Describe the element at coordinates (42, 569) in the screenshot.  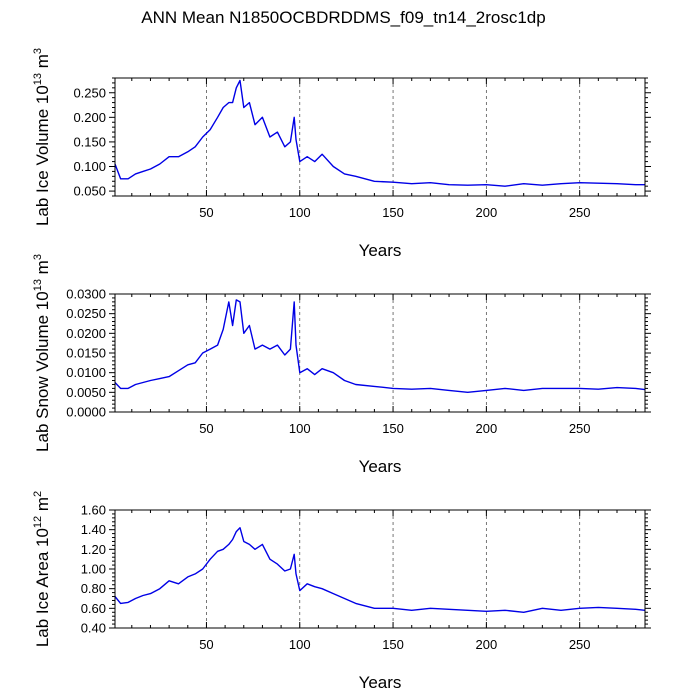
I see `y-axis-label: Lab Ice Area 1012 m2` at that location.